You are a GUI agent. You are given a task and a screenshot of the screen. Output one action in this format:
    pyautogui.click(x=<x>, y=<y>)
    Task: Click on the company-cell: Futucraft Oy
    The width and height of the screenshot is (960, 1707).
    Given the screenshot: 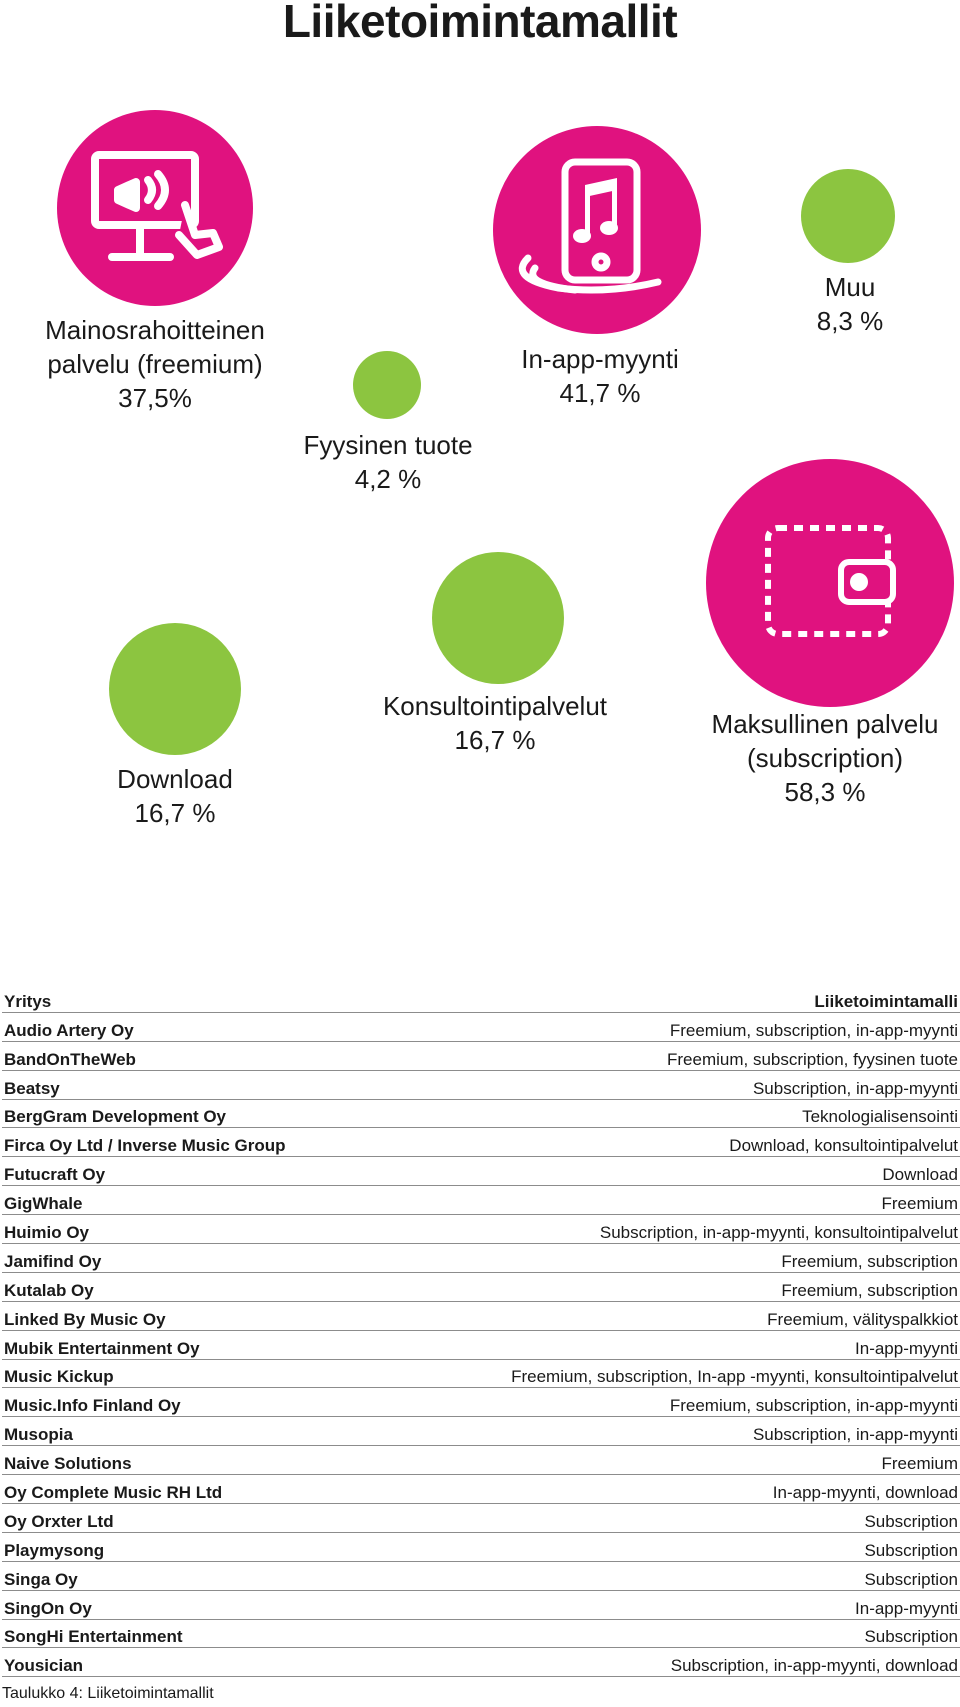 What is the action you would take?
    pyautogui.click(x=188, y=1171)
    